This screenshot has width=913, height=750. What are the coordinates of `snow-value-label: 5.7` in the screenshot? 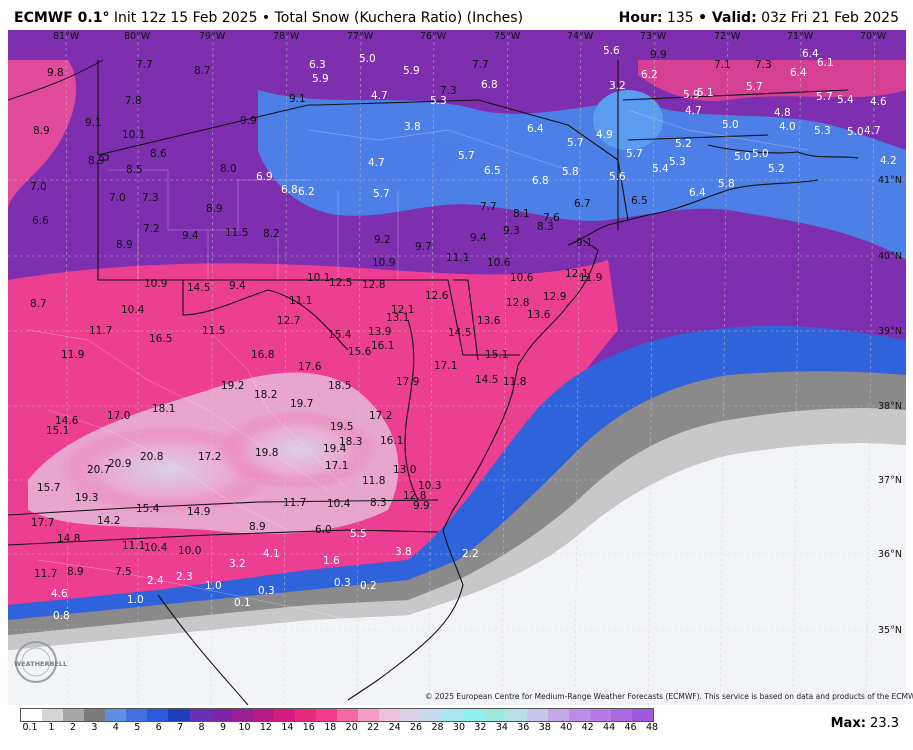 It's located at (634, 154).